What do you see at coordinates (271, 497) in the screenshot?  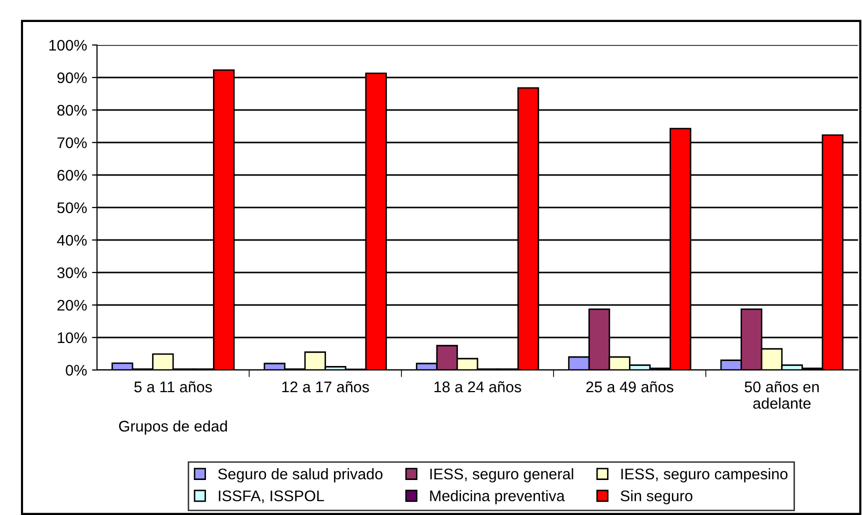 I see `legend-label: ISSFA, ISSPOL` at bounding box center [271, 497].